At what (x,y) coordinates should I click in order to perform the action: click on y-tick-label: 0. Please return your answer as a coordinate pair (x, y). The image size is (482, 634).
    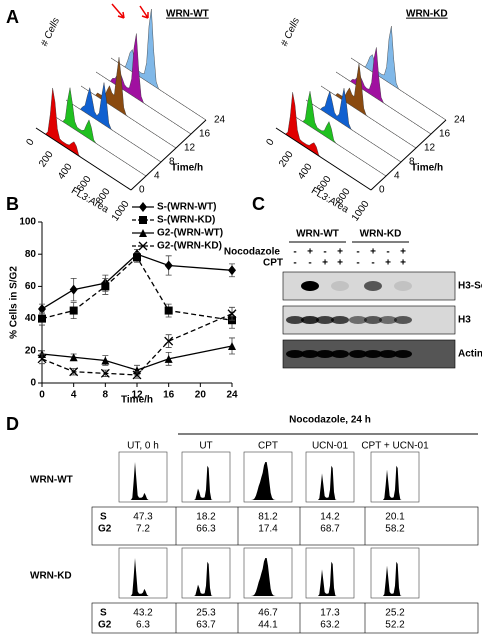
    Looking at the image, I should click on (33, 383).